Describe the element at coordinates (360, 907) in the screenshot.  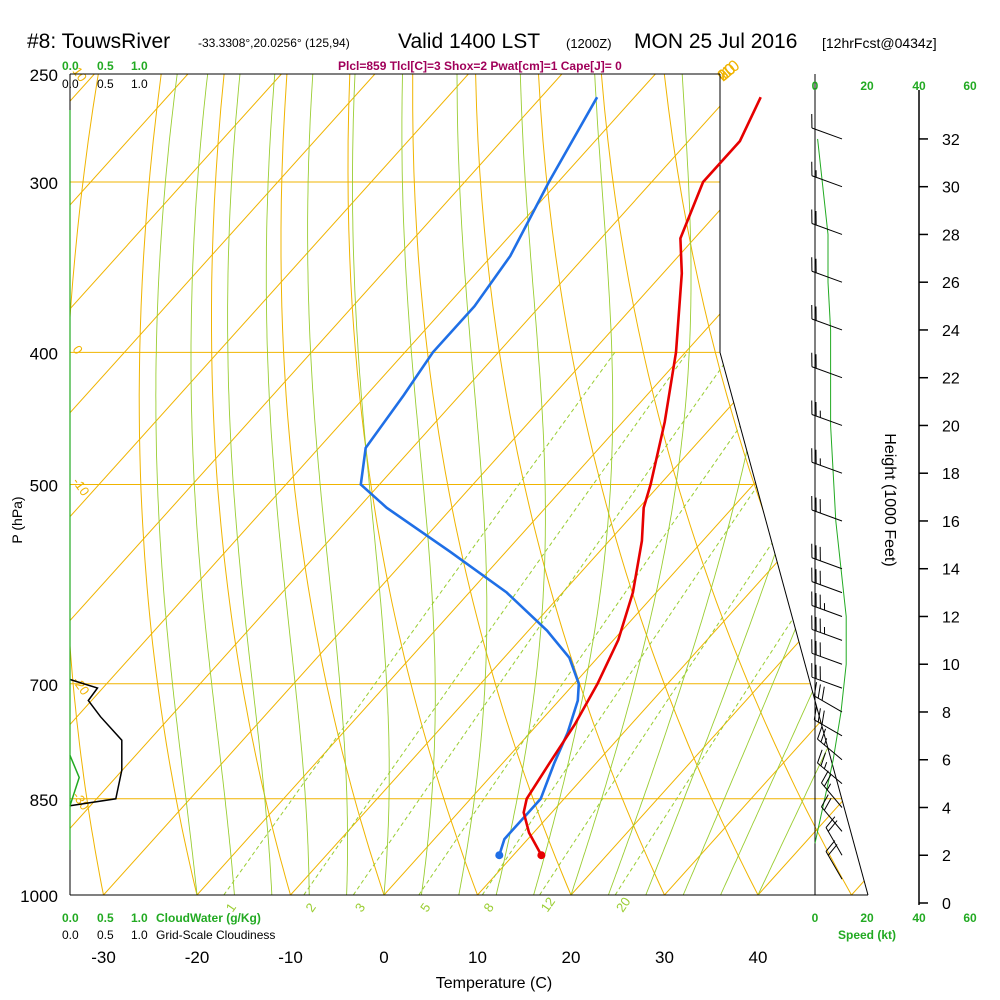
I see `mixing-ratio-label: 3` at that location.